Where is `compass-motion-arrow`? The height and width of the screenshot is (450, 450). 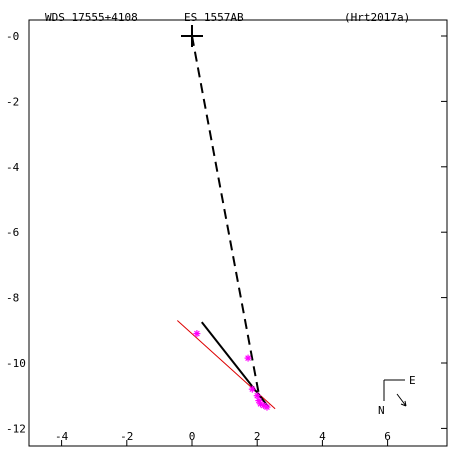 compass-motion-arrow is located at coordinates (401, 400).